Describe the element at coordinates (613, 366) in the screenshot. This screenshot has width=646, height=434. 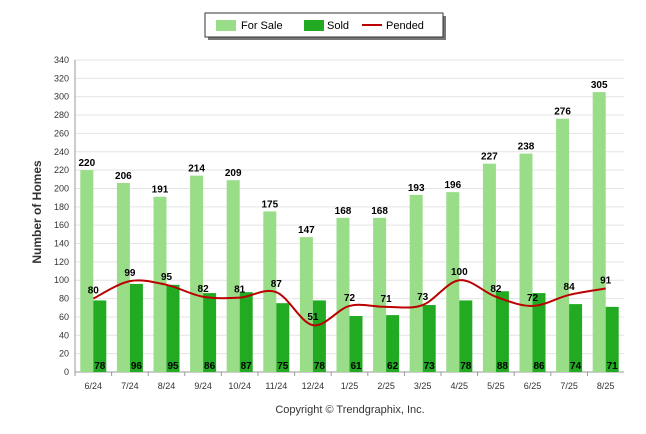
I see `data-label-sold: 71` at that location.